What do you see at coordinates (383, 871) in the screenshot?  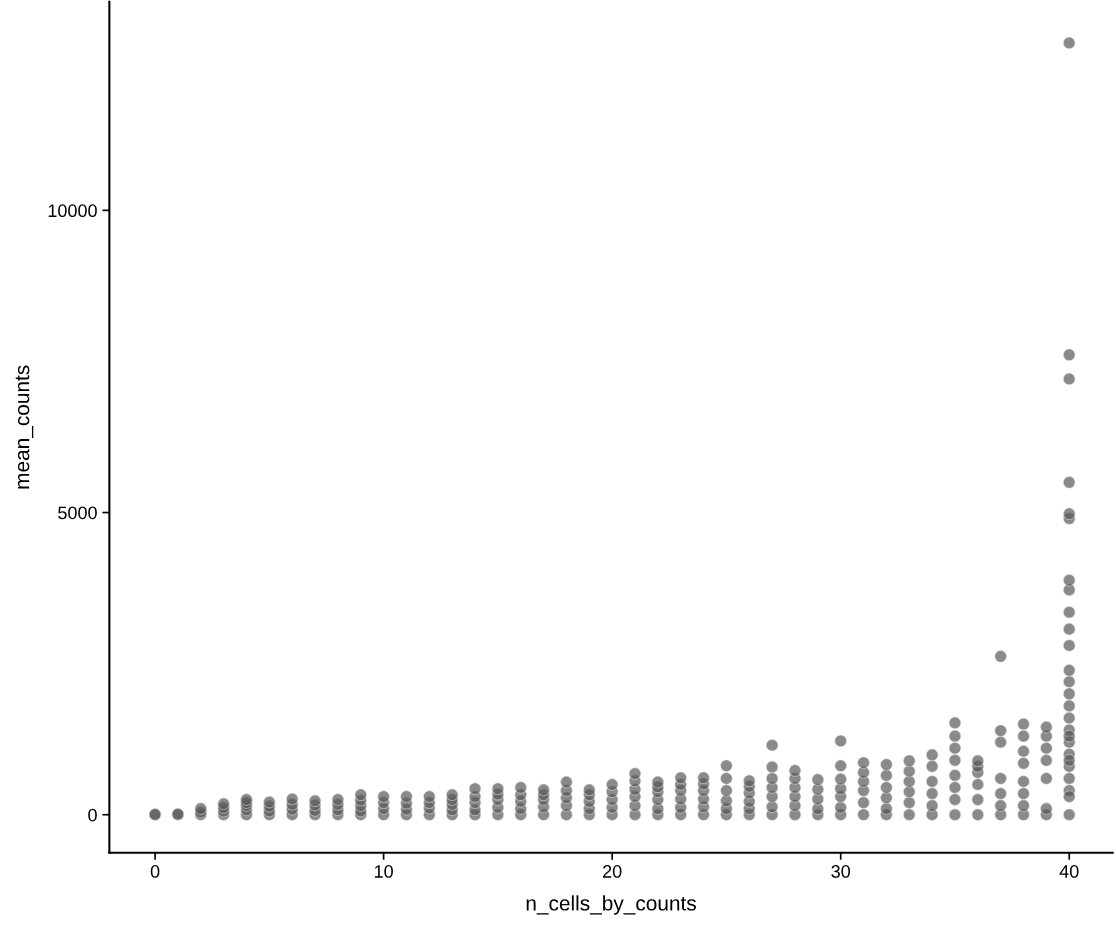 I see `x-tick-label: 10` at bounding box center [383, 871].